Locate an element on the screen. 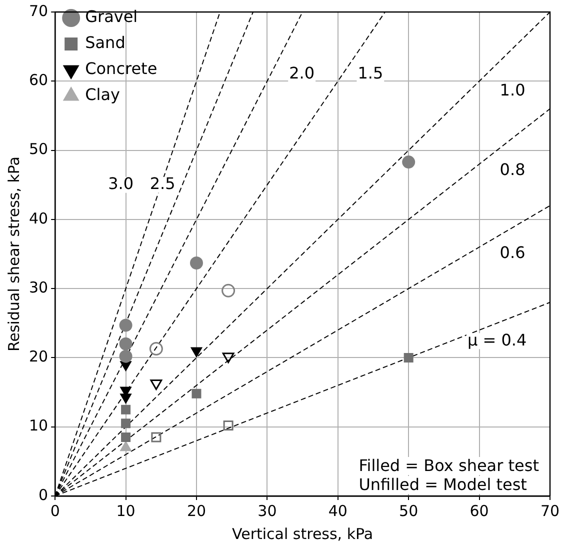  x-tick-label: 70 is located at coordinates (550, 511).